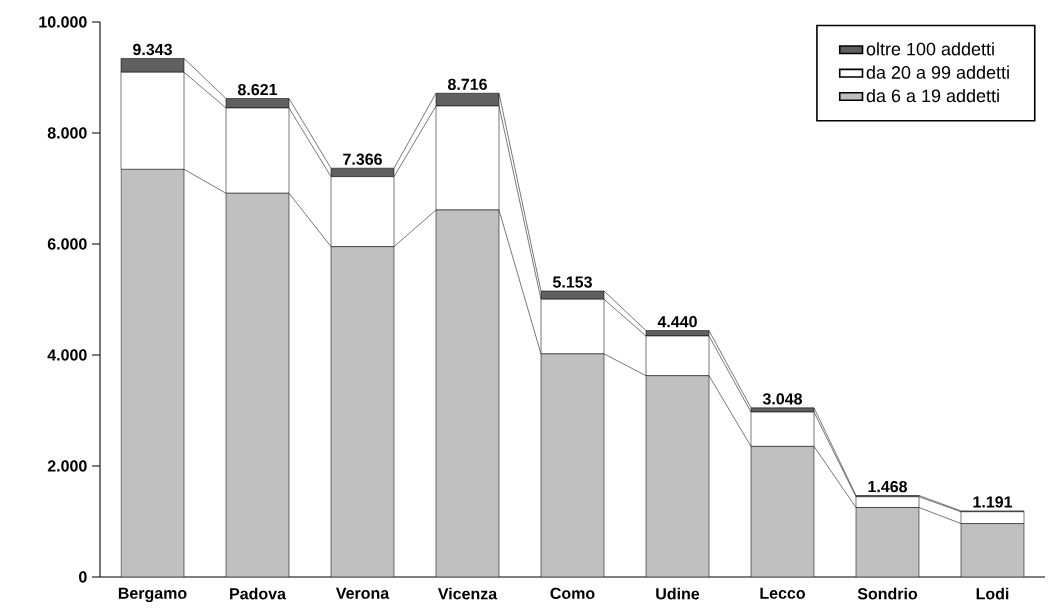 The image size is (1063, 609). I want to click on total-label: 8.621, so click(257, 89).